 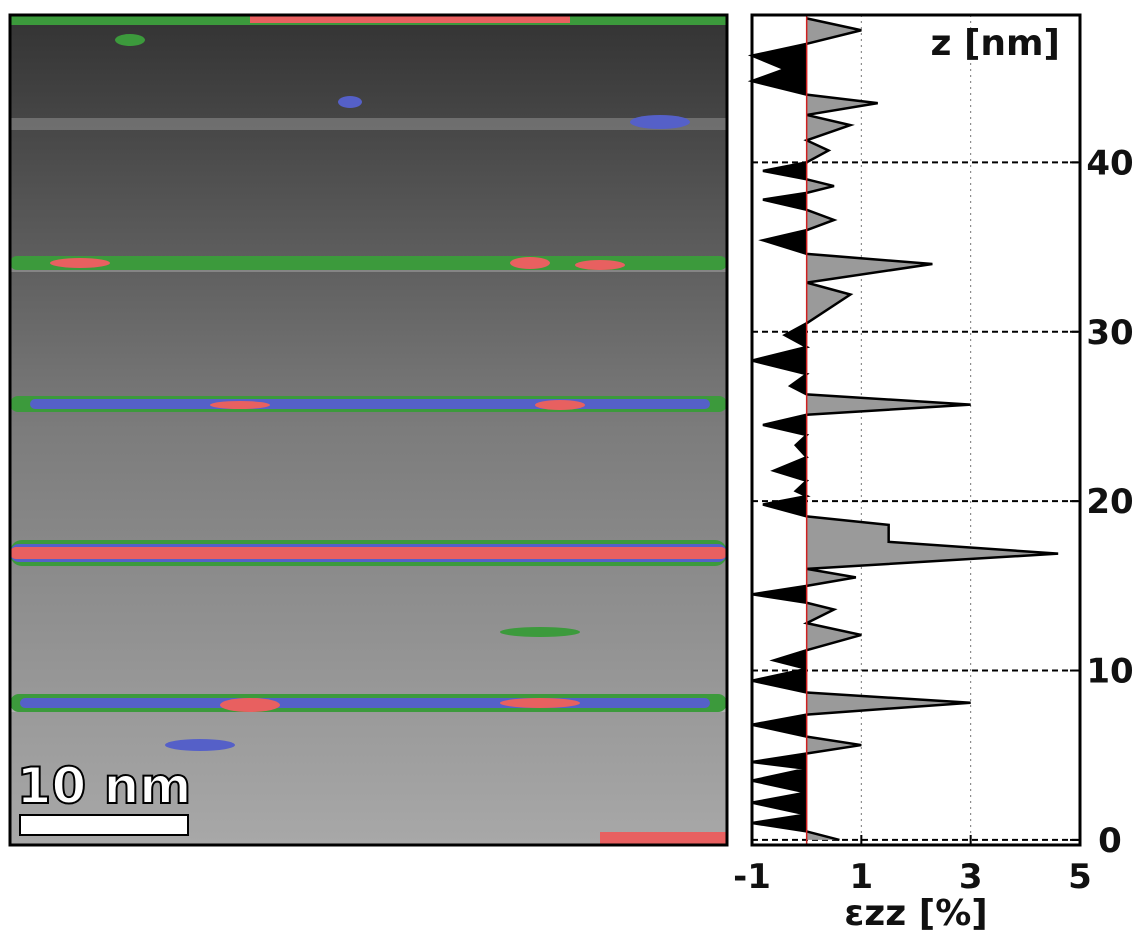 What do you see at coordinates (861, 877) in the screenshot?
I see `x-tick-label: 1` at bounding box center [861, 877].